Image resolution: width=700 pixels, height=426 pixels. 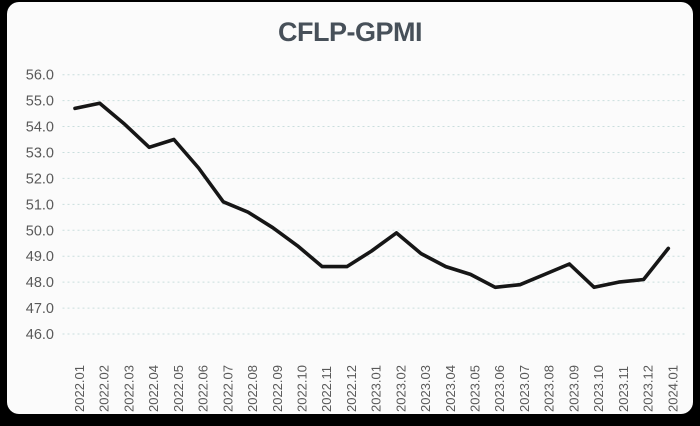 What do you see at coordinates (40, 283) in the screenshot?
I see `y-tick-label: 48.0` at bounding box center [40, 283].